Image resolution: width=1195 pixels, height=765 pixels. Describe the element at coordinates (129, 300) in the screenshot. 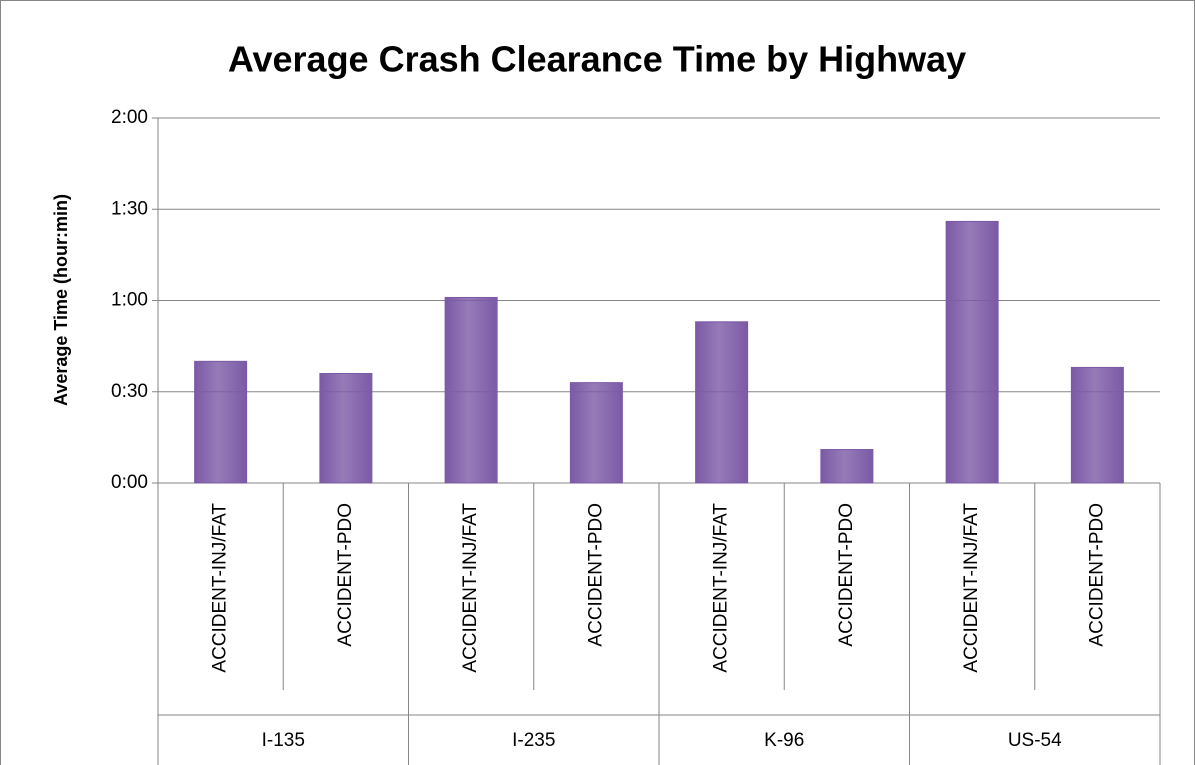

I see `y-tick-label: 1:00` at that location.